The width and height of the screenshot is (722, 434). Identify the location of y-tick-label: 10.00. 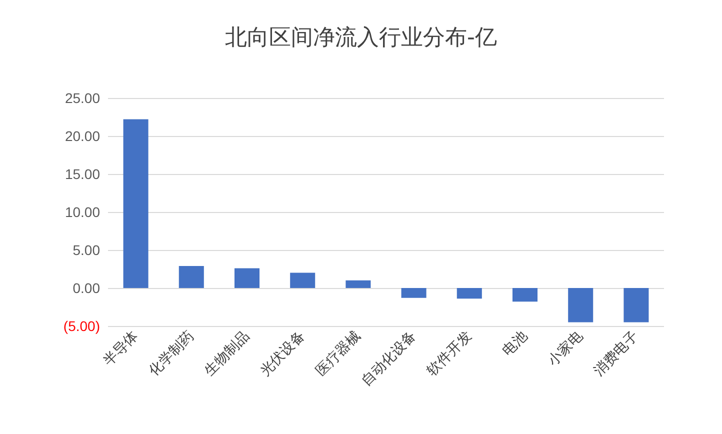
(82, 212).